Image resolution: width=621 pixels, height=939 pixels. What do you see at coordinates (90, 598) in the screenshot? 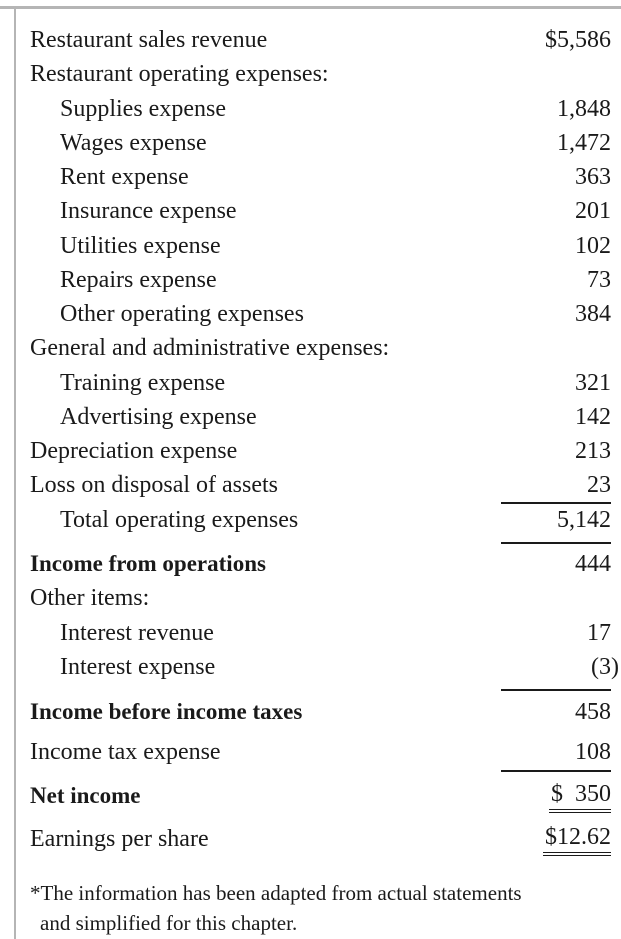
I see `row-label: Other items:` at bounding box center [90, 598].